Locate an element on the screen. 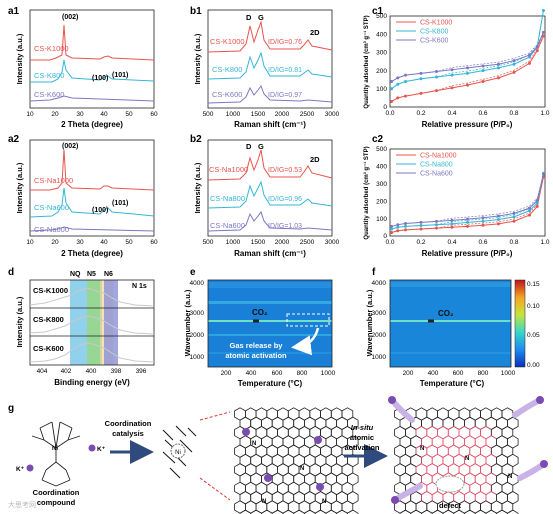 This screenshot has width=553, height=514. spectrum-d-k600 is located at coordinates (92, 352).